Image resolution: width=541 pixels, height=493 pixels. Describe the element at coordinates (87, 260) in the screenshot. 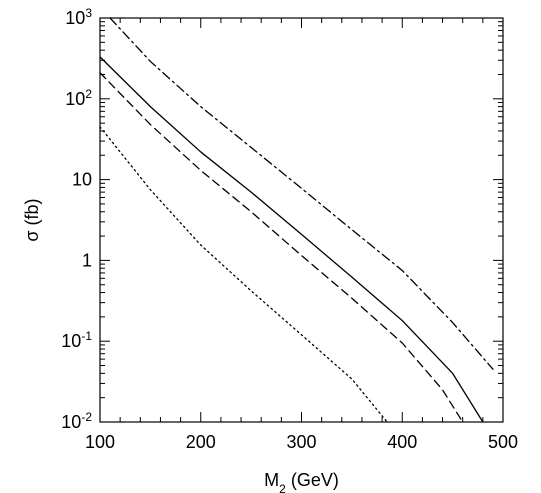

I see `y-tick-label: 1` at that location.